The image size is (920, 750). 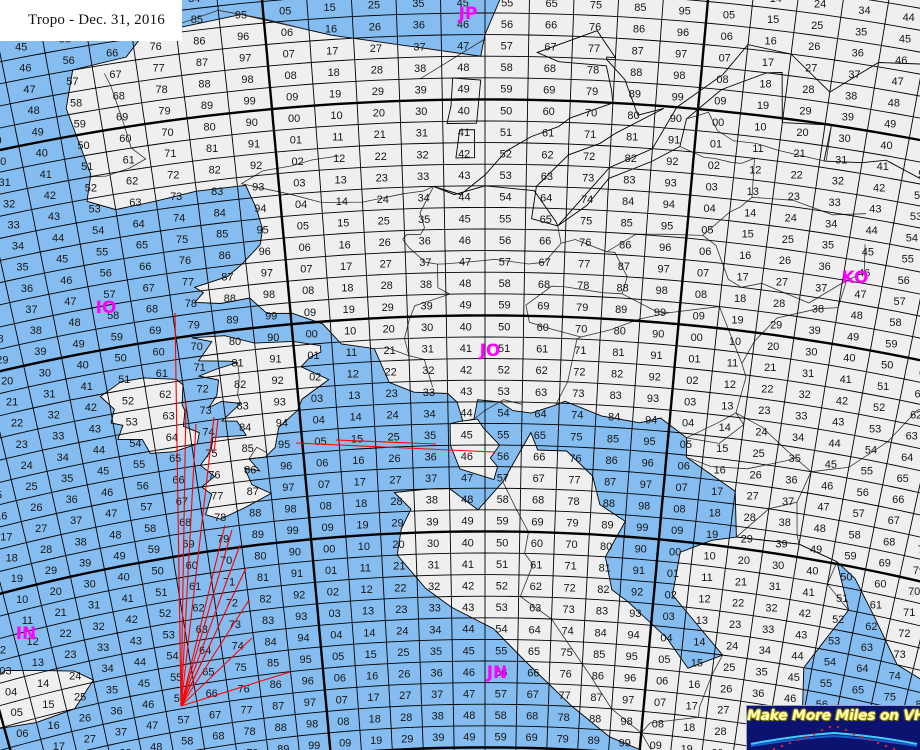 I want to click on square-number: 88, so click(x=204, y=85).